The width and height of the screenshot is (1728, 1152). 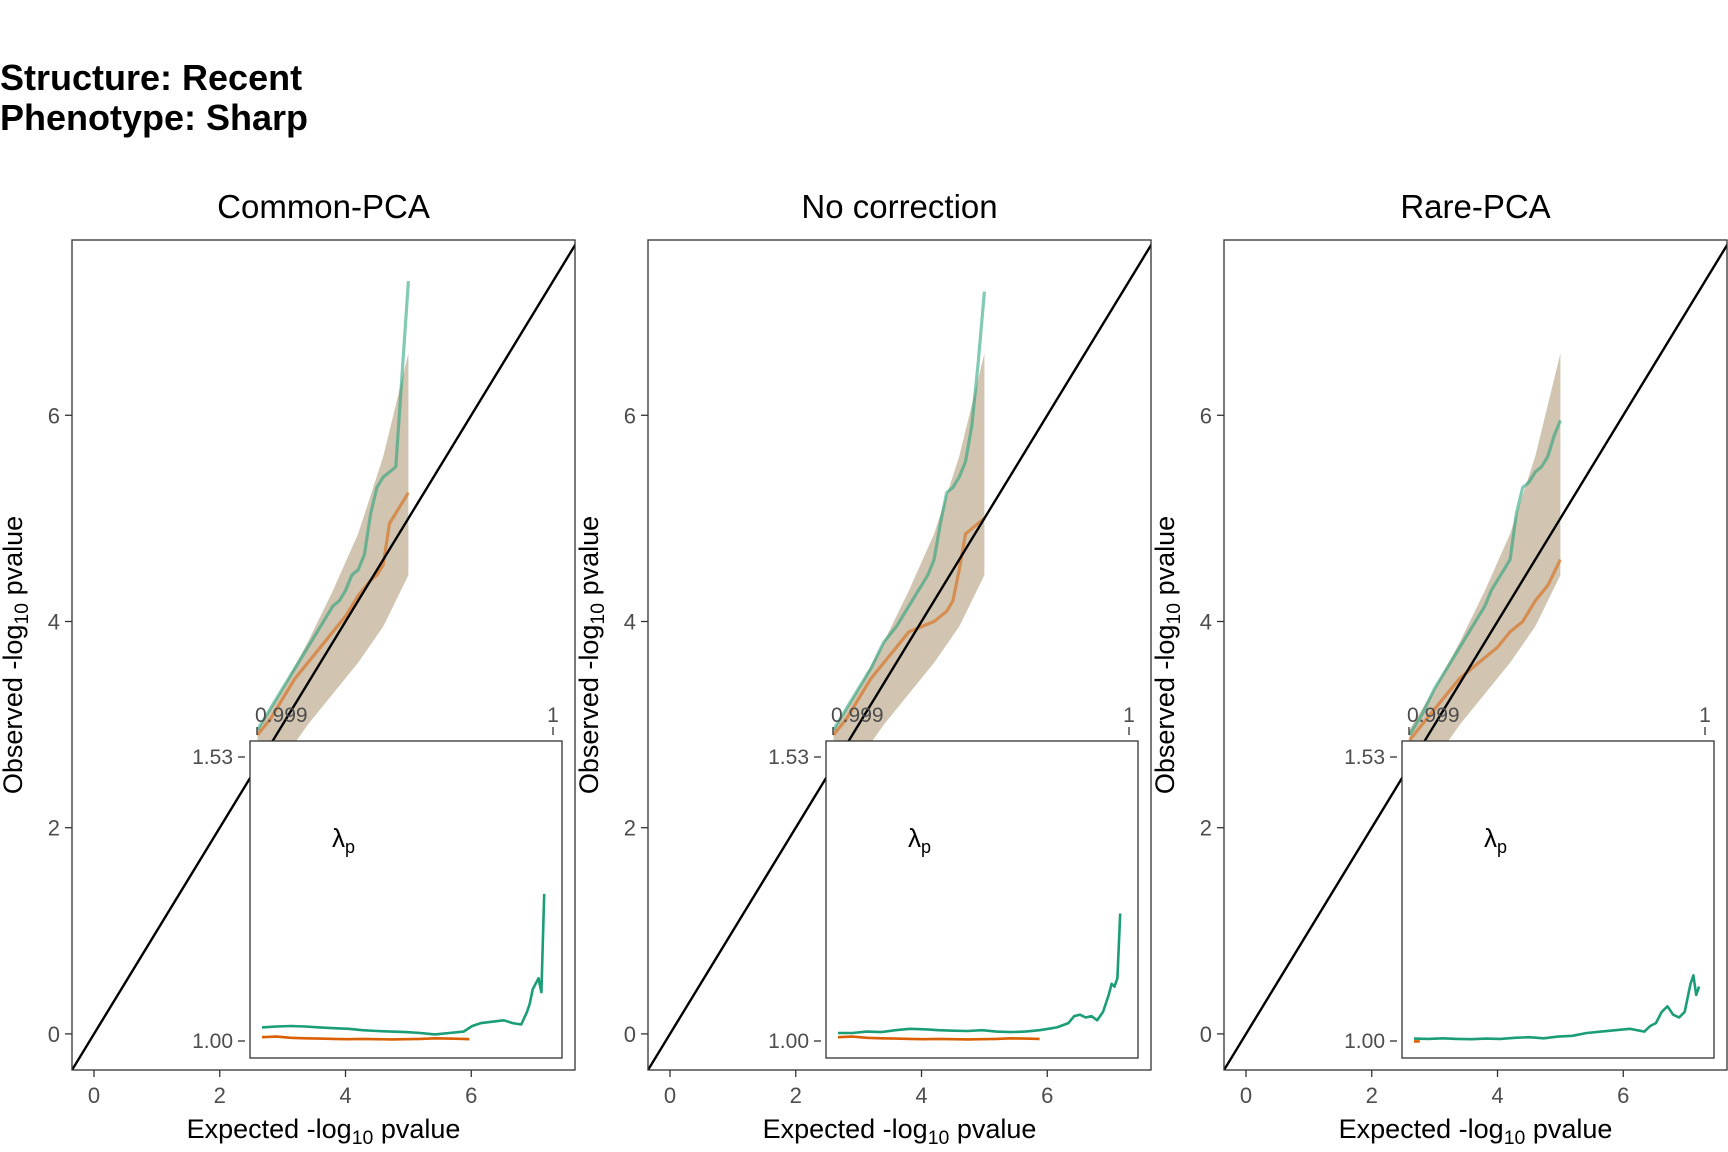 I want to click on panel-title: Rare-PCA, so click(x=1475, y=206).